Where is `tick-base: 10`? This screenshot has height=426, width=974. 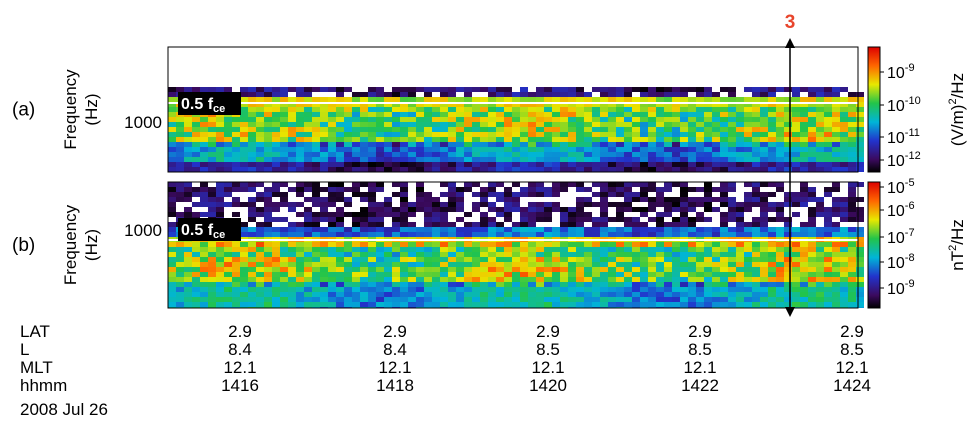 tick-base: 10 is located at coordinates (896, 289).